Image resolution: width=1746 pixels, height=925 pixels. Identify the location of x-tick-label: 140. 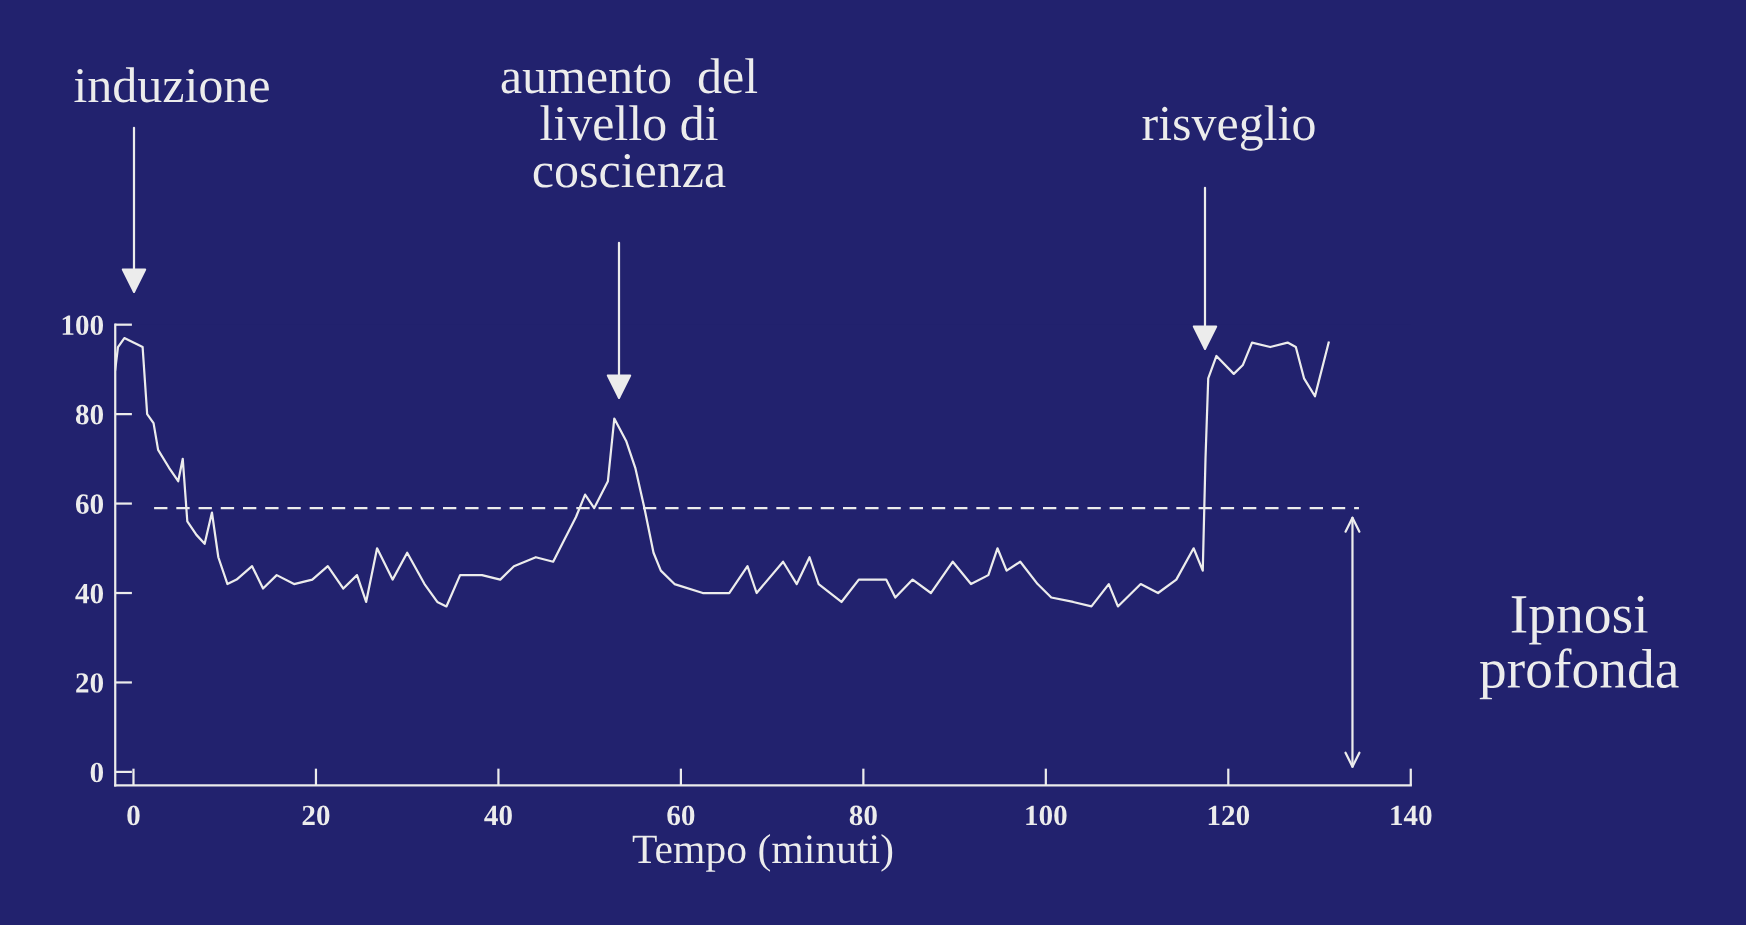
(1411, 815).